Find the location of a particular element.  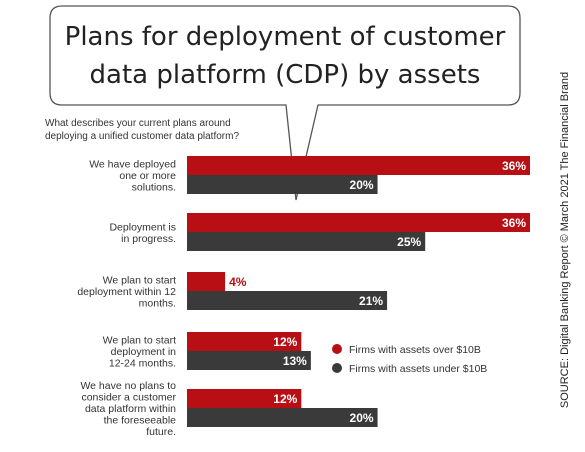

value-label-over-10b-2: 36% is located at coordinates (514, 223).